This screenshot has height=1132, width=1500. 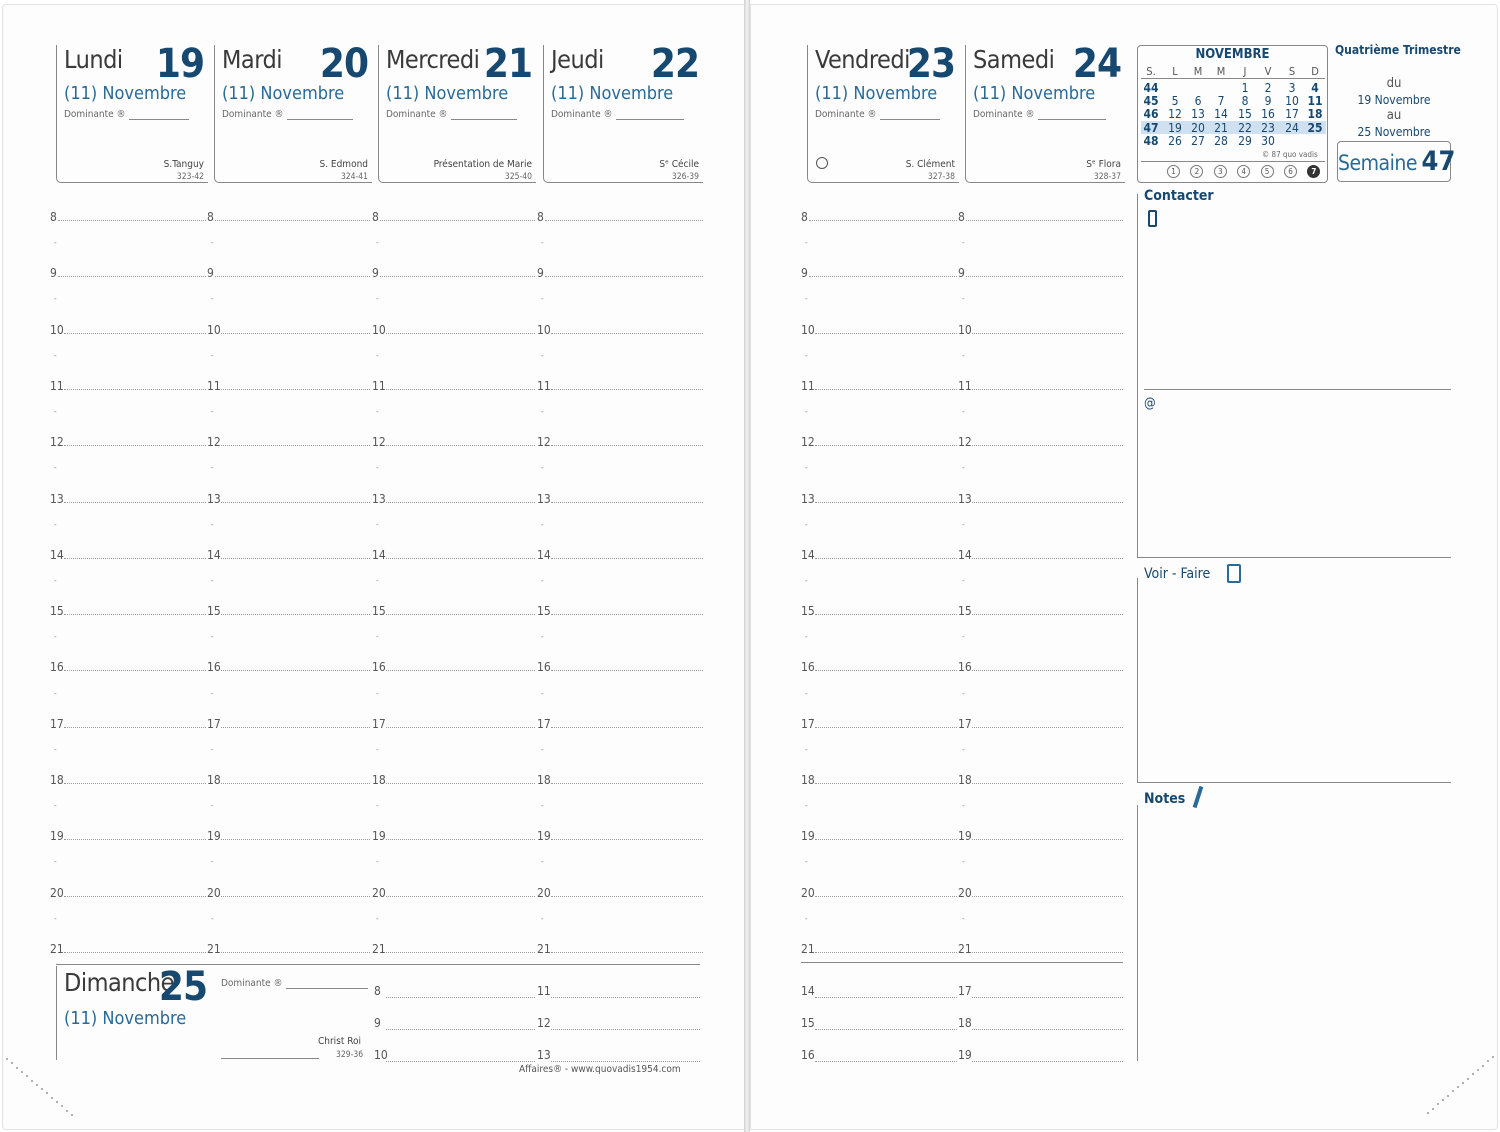 What do you see at coordinates (1197, 171) in the screenshot?
I see `weekday-circle: 2` at bounding box center [1197, 171].